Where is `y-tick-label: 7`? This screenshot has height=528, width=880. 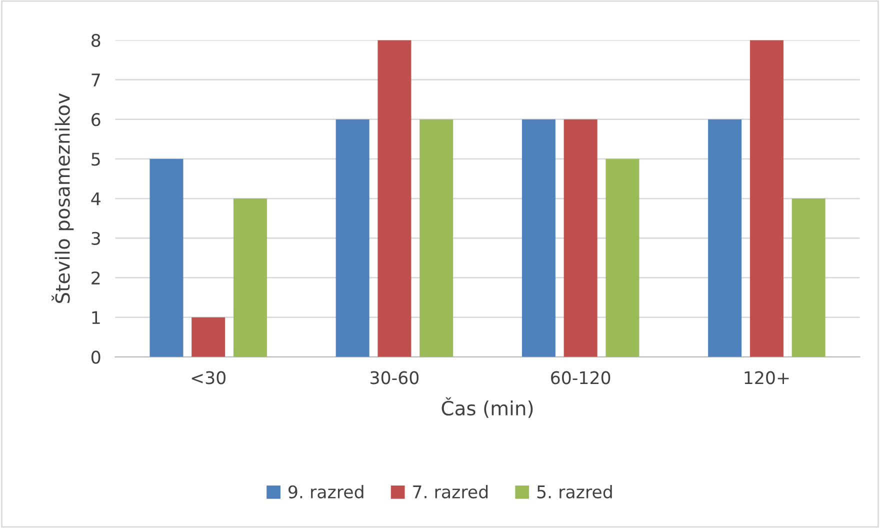
y-tick-label: 7 is located at coordinates (96, 80).